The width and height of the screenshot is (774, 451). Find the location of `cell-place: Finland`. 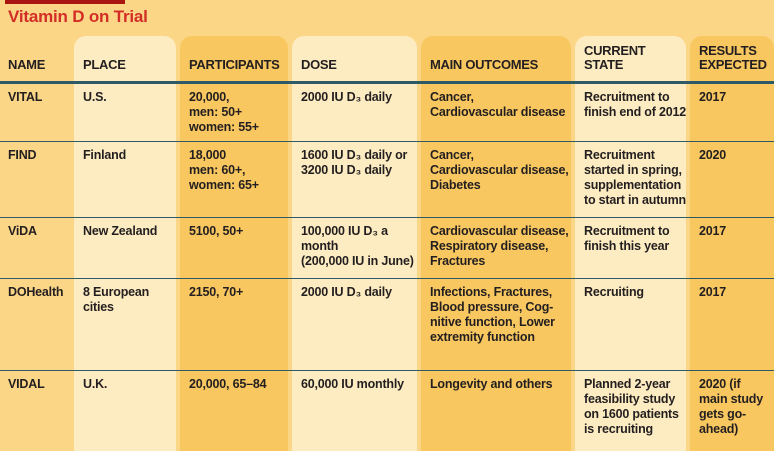

cell-place: Finland is located at coordinates (105, 155).